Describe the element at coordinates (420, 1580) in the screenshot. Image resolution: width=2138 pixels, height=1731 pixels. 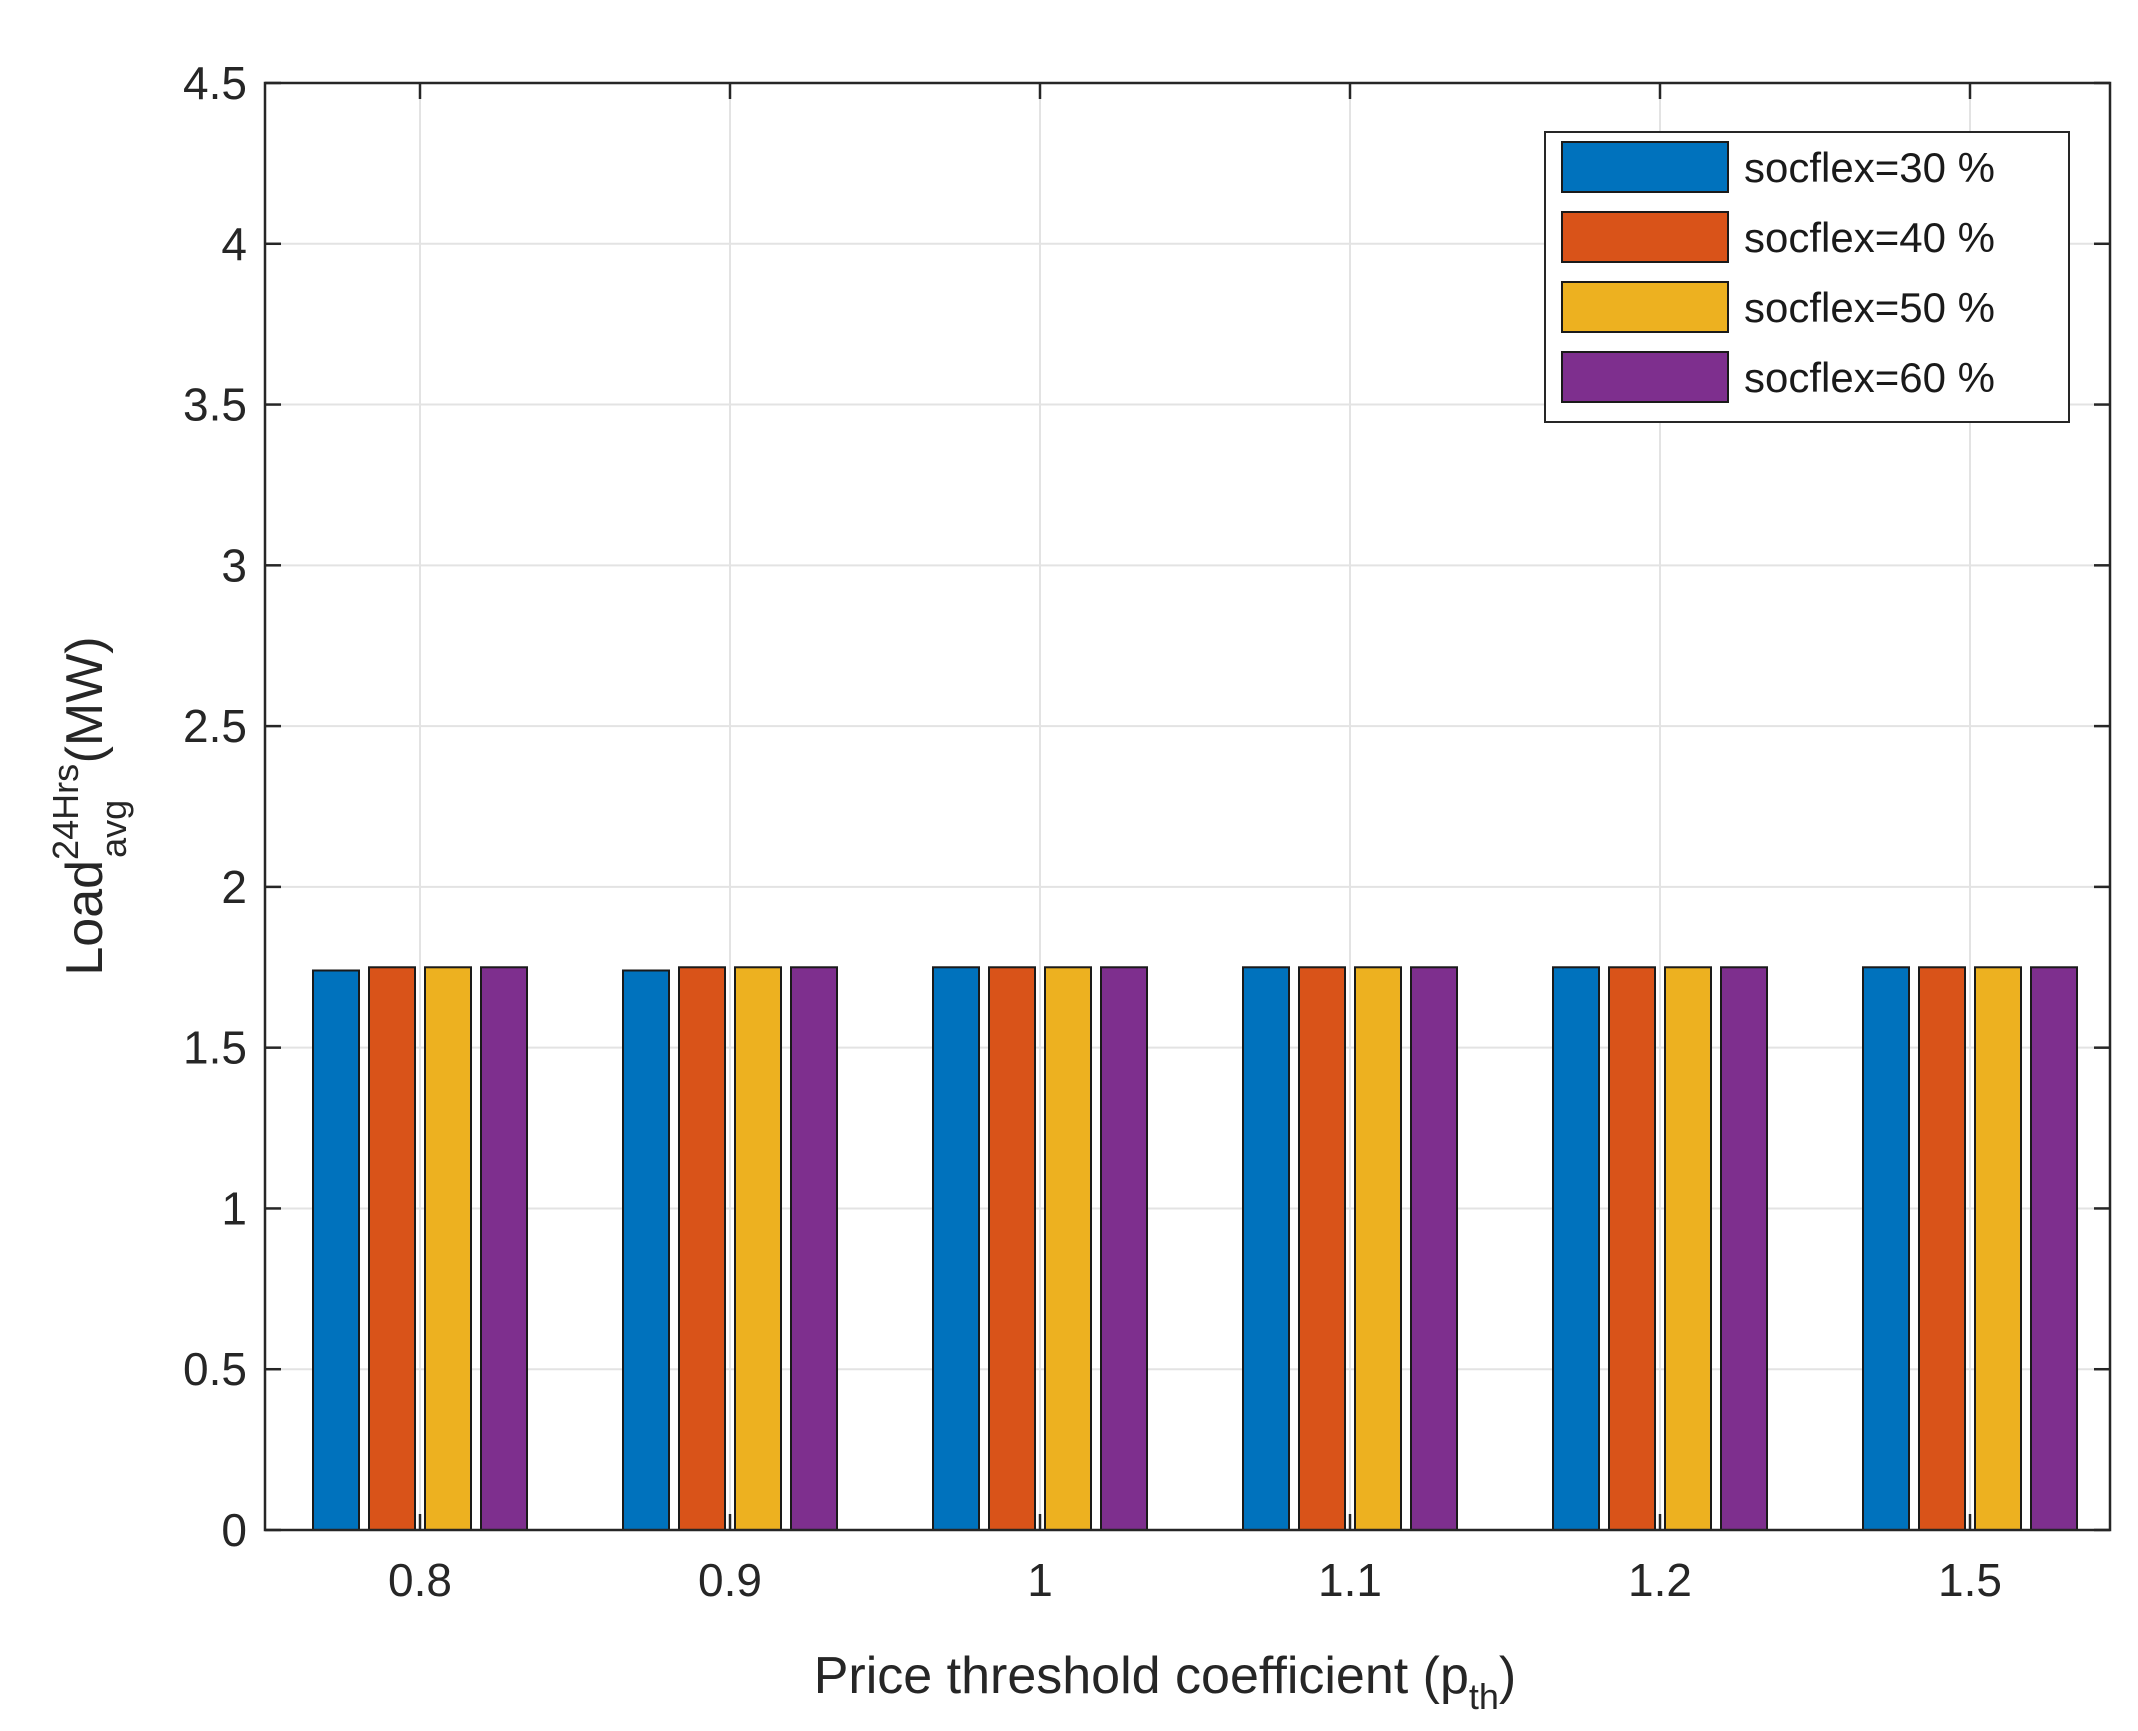
I see `x-tick-label: 0.8` at that location.